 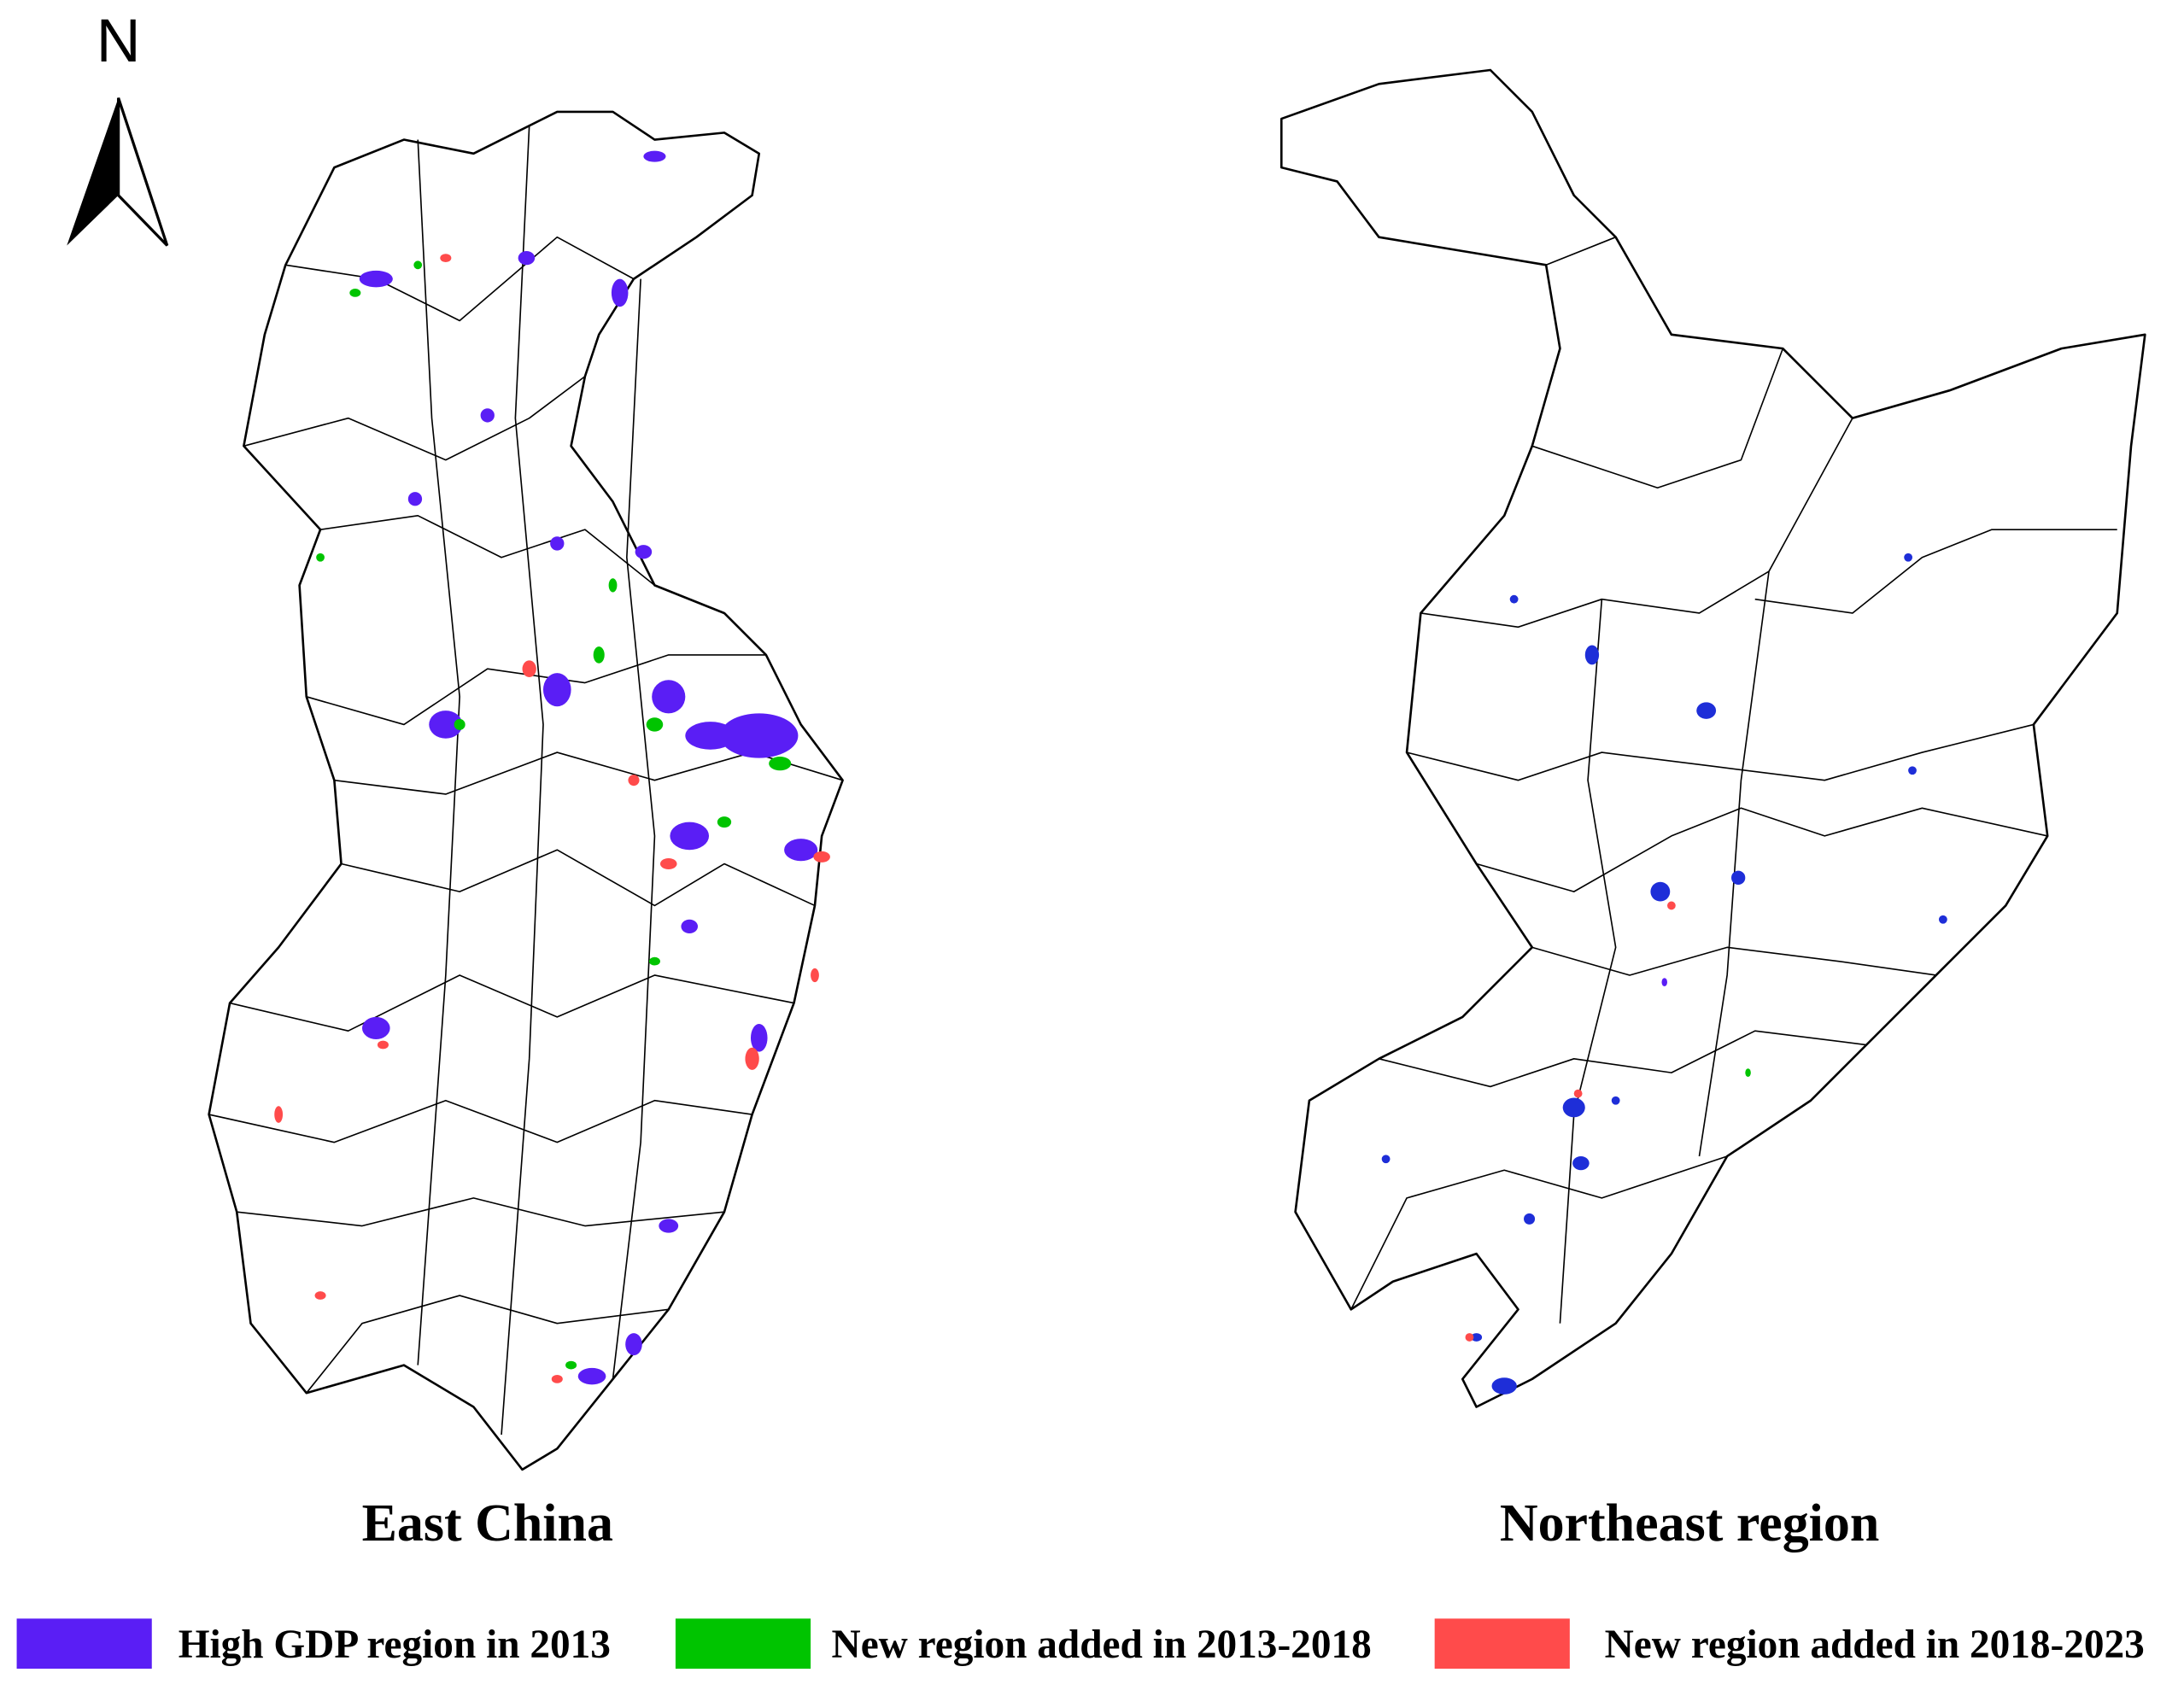 What do you see at coordinates (93, 171) in the screenshot?
I see `arrow-left` at bounding box center [93, 171].